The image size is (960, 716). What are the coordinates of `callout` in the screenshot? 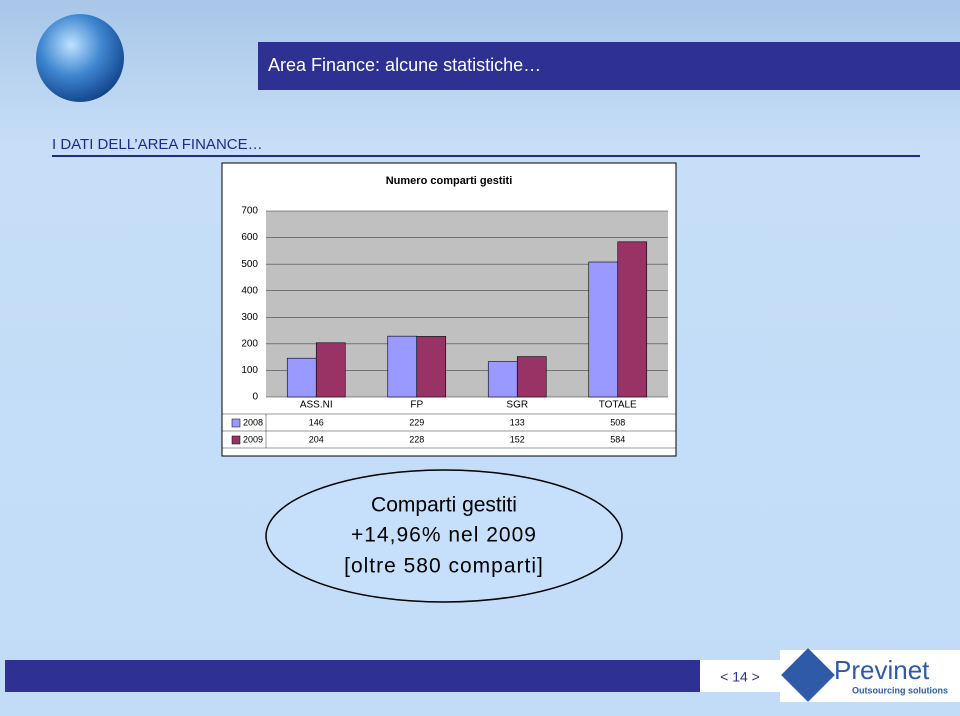 It's located at (444, 536).